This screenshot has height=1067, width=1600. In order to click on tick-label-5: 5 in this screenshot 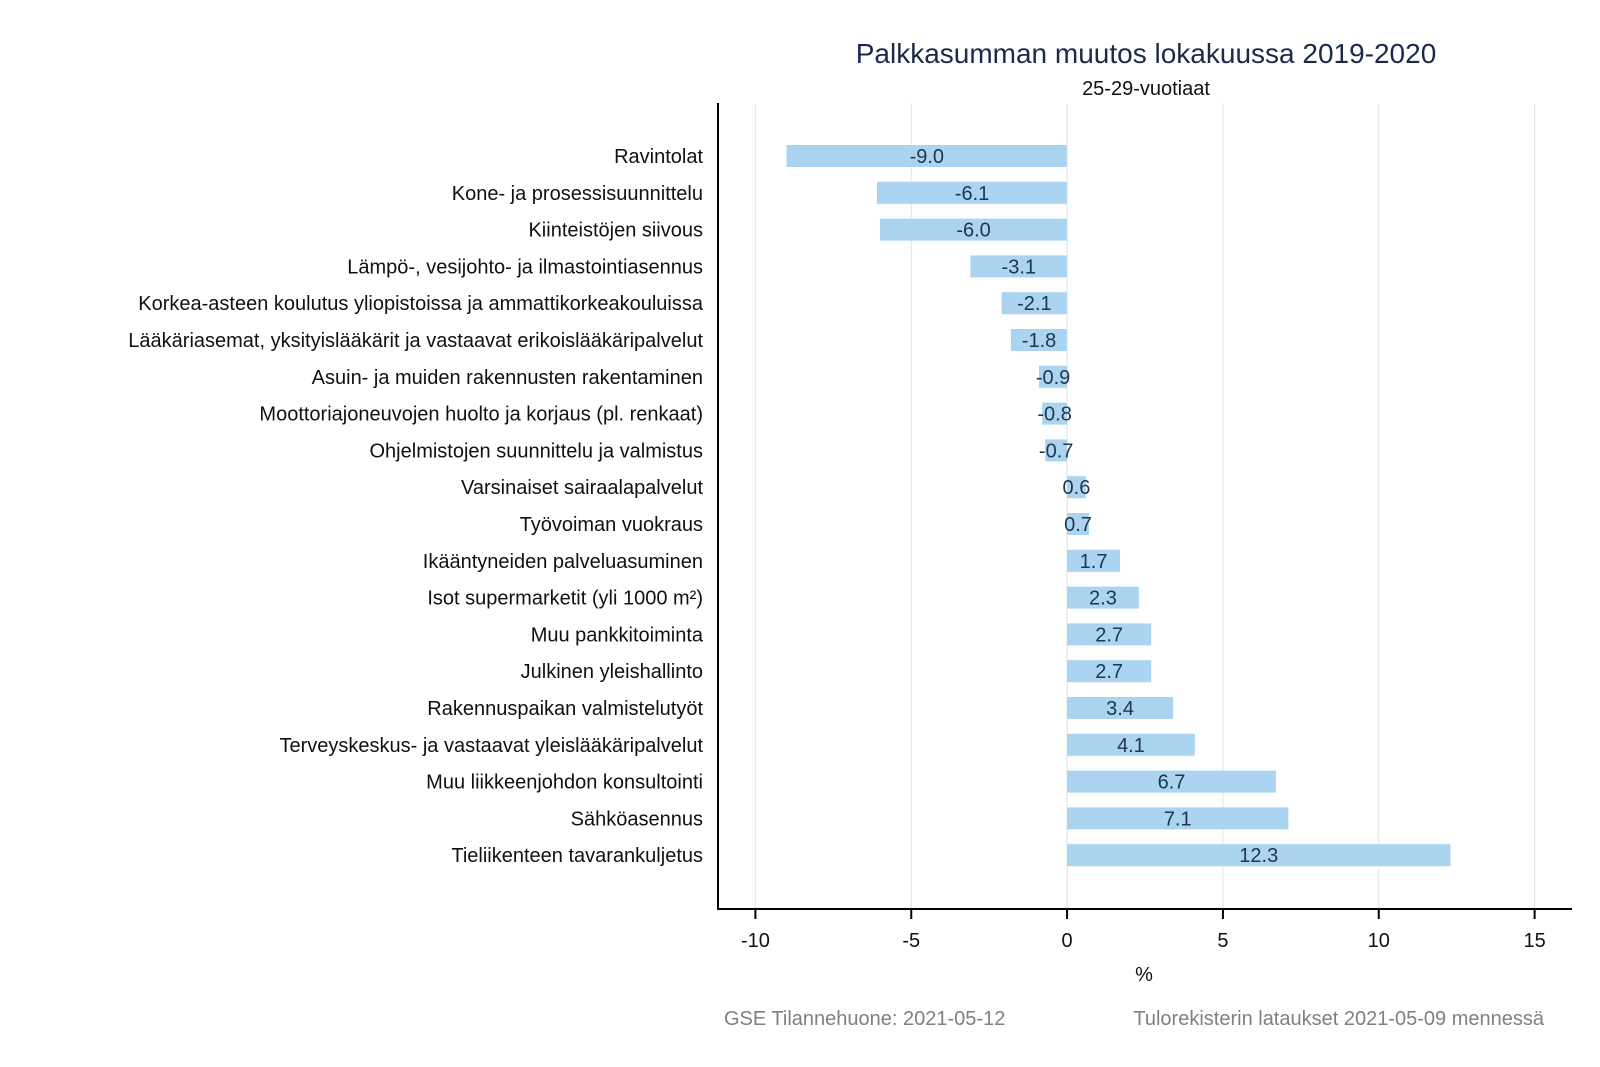, I will do `click(1222, 941)`.